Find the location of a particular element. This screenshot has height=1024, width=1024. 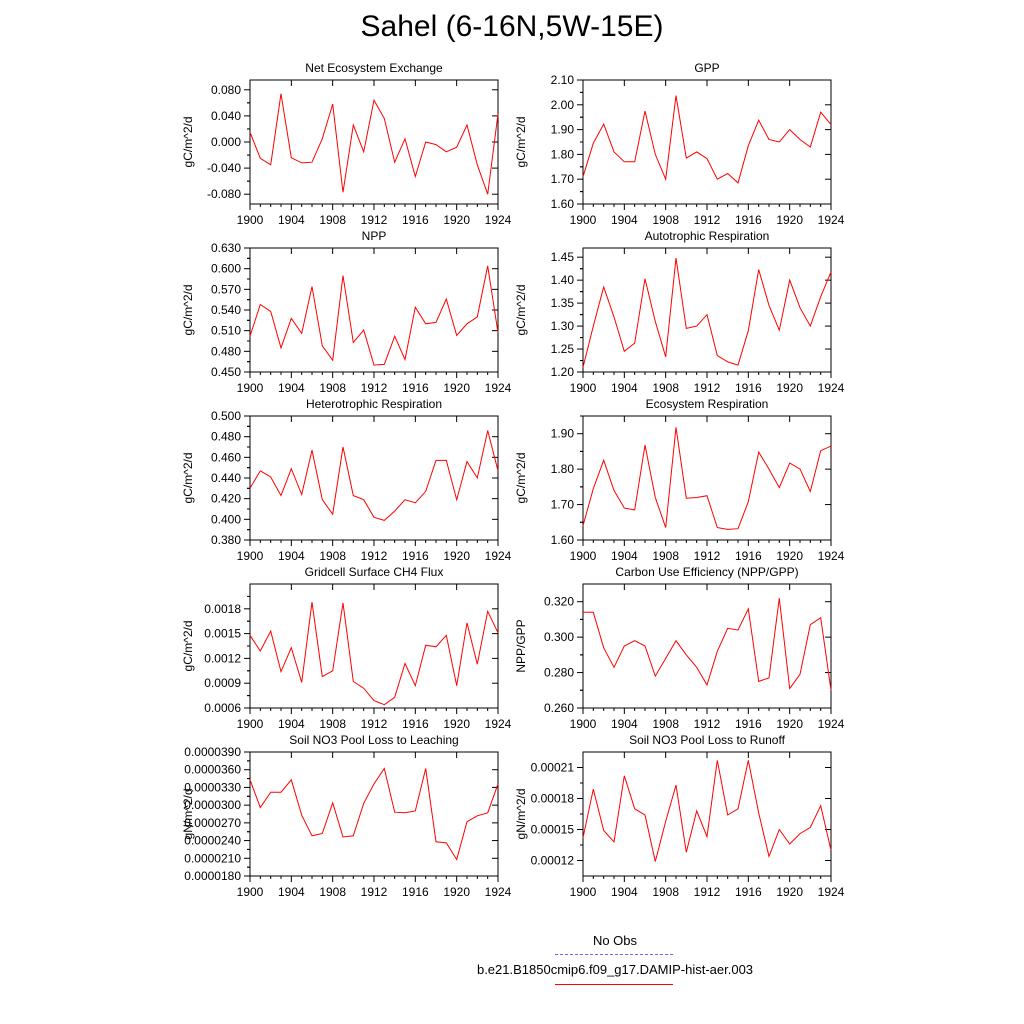

y-tick-label: 0.00015 is located at coordinates (553, 830).